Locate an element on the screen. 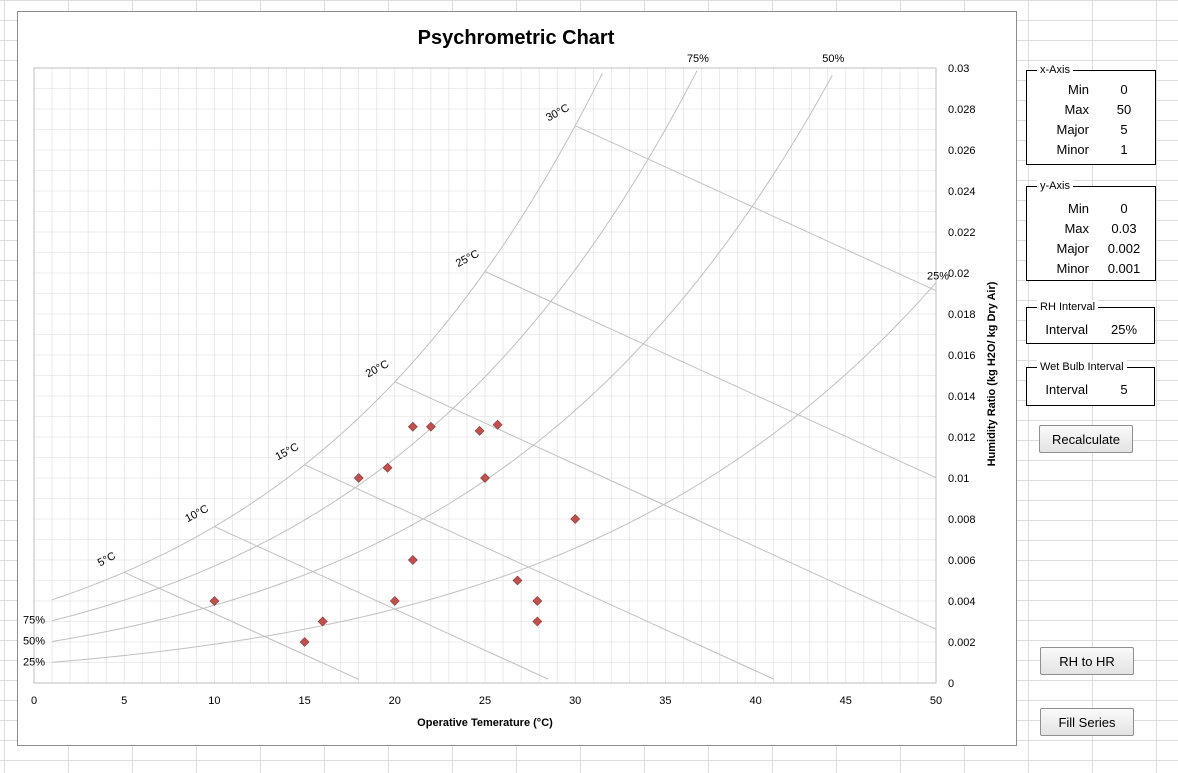  wet-bulb-interval-panel: Wet Bulb Interval Interval 5 is located at coordinates (1090, 383).